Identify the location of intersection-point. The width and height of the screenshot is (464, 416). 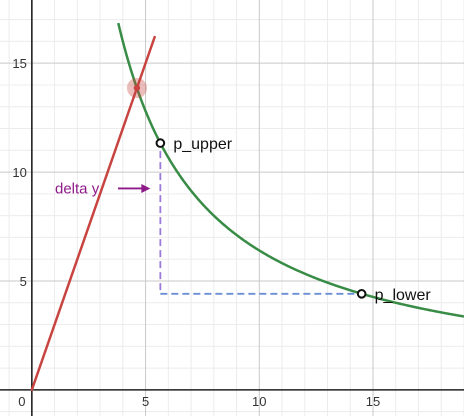
(137, 88).